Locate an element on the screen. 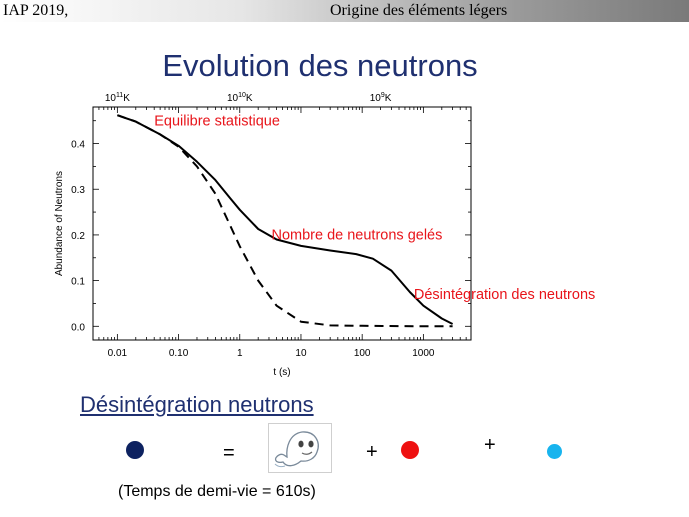 The image size is (689, 517). proton-dot is located at coordinates (410, 450).